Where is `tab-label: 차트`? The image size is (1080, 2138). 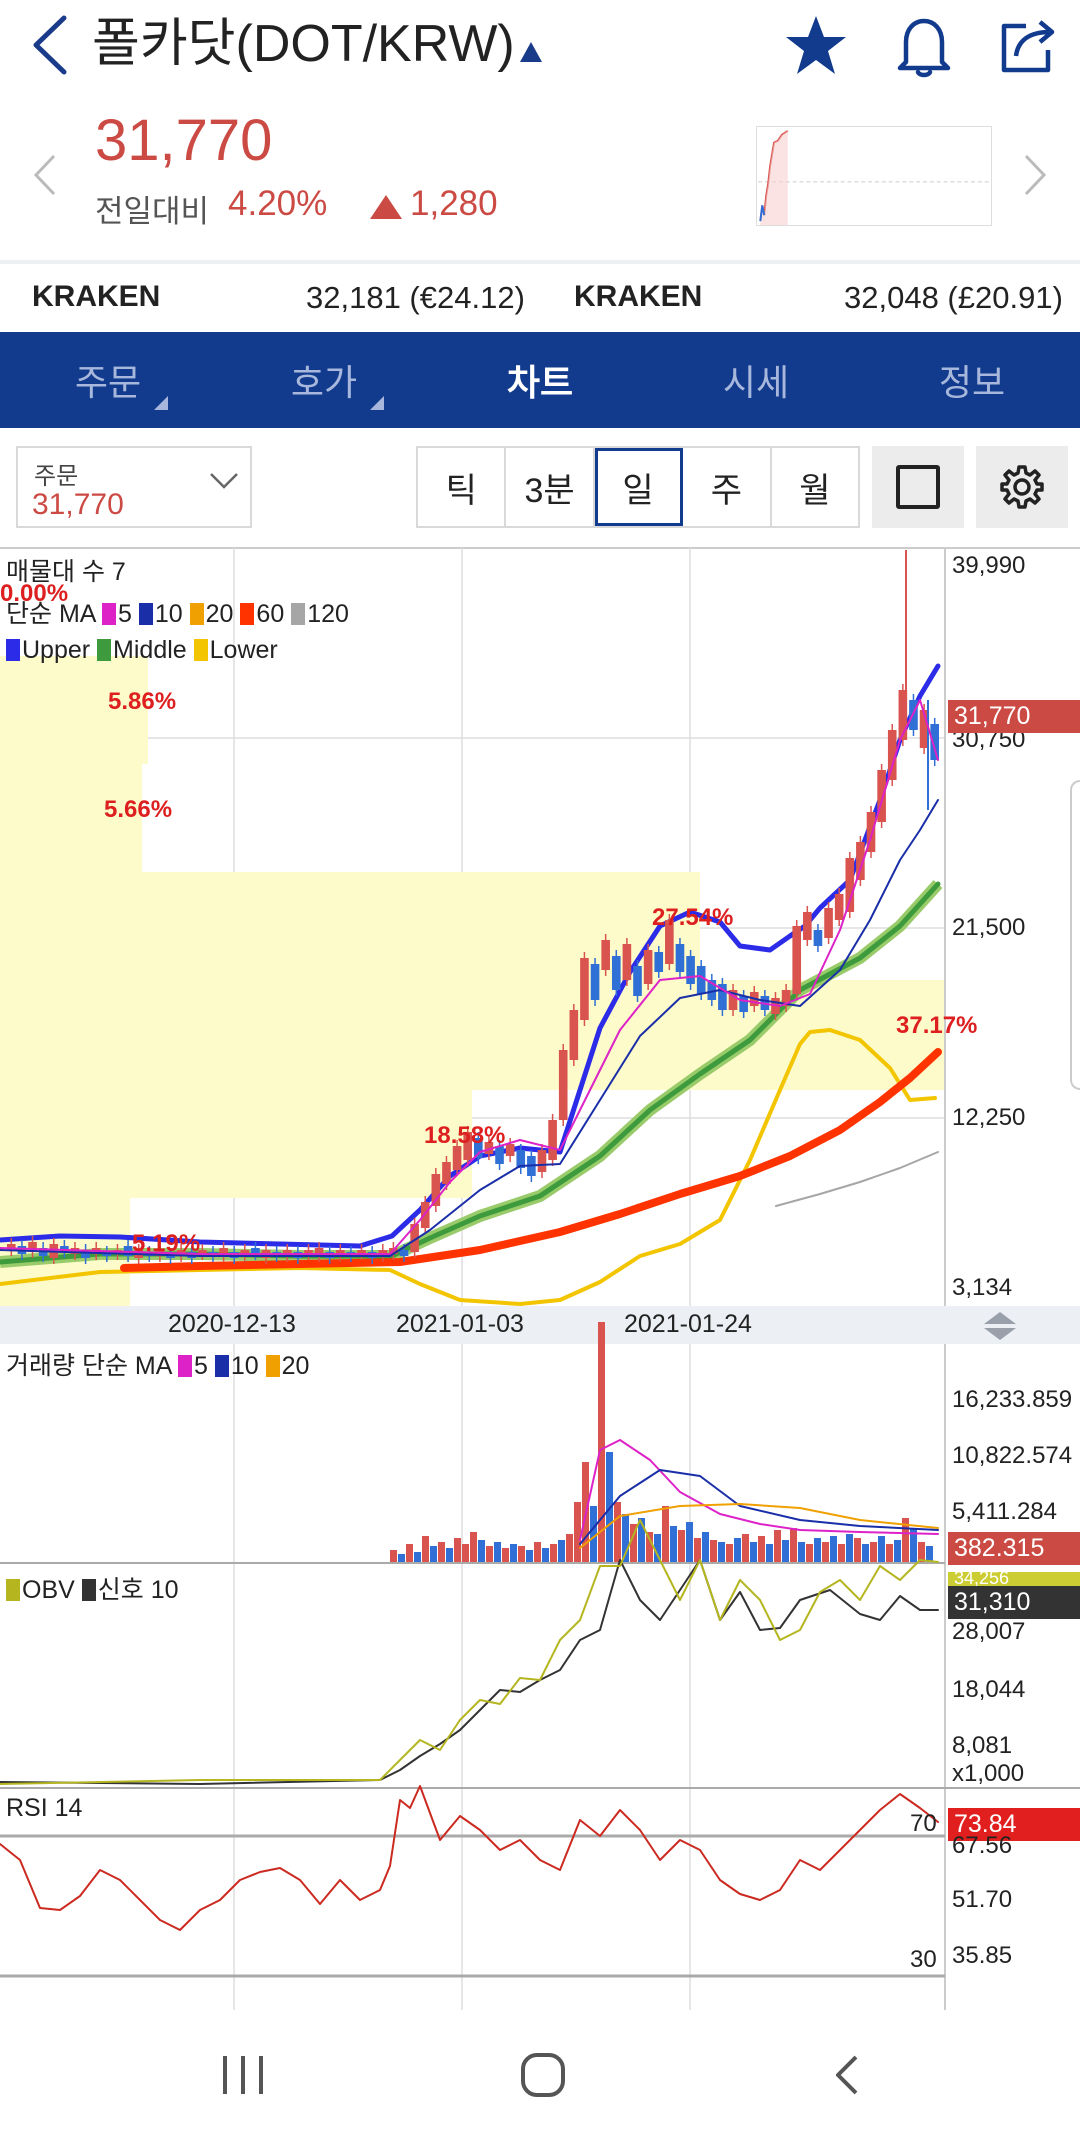
tab-label: 차트 is located at coordinates (540, 382).